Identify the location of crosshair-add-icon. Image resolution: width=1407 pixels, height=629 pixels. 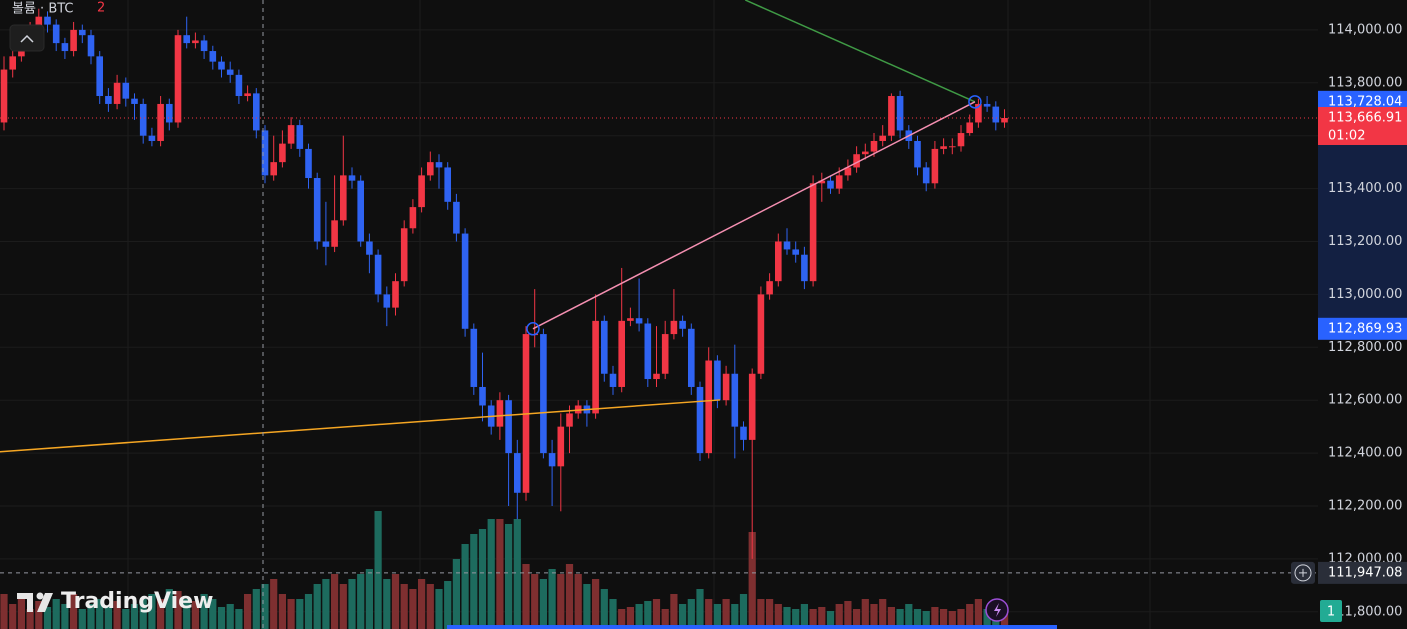
(1303, 573).